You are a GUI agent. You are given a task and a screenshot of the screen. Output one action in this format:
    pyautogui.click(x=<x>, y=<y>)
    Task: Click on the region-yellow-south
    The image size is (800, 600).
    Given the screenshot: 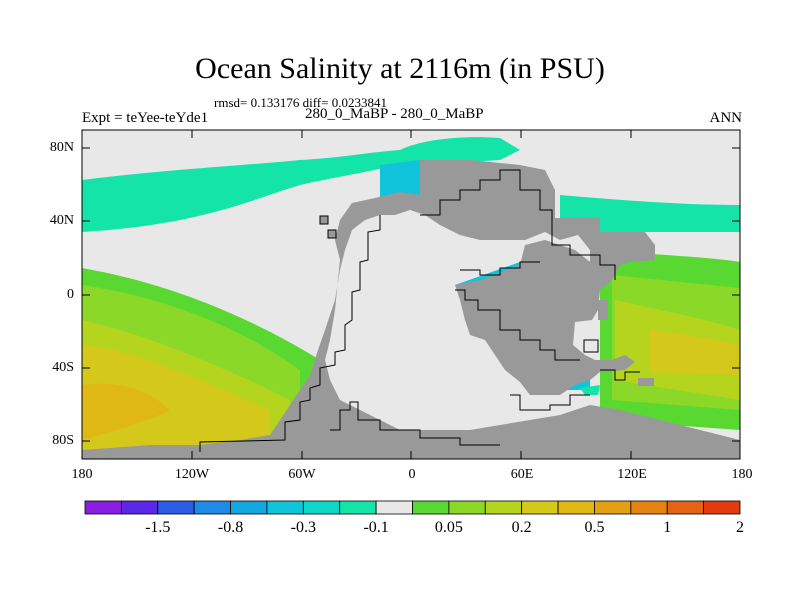 What is the action you would take?
    pyautogui.click(x=176, y=402)
    